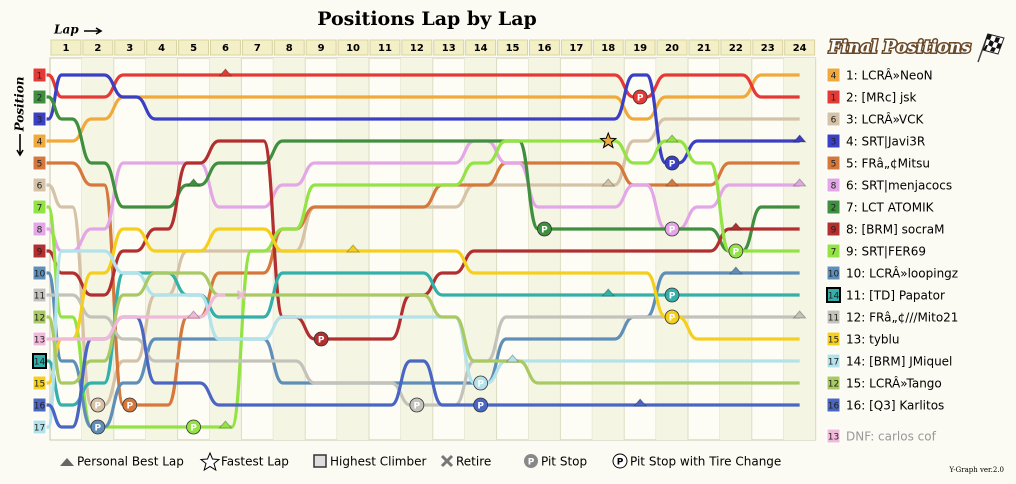 This screenshot has height=484, width=1016. Describe the element at coordinates (834, 231) in the screenshot. I see `final-start-label: 9` at that location.